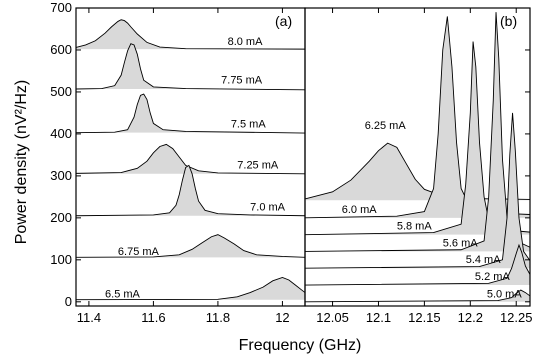 This screenshot has width=533, height=358. I want to click on y-tick-label: 300, so click(61, 175).